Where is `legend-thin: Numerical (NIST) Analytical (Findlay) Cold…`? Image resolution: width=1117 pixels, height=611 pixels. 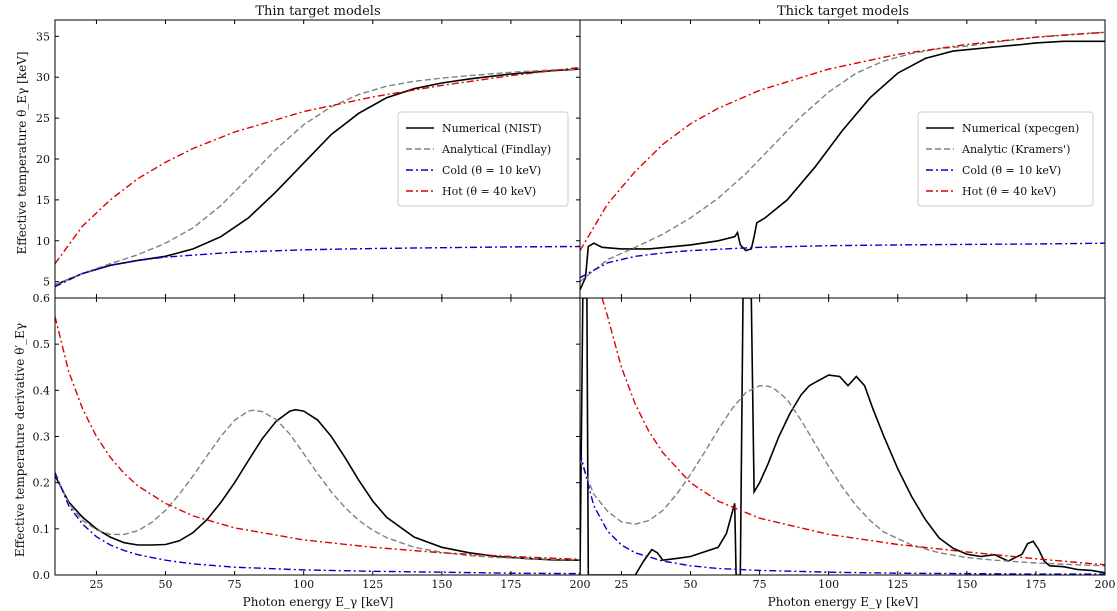 legend-thin: Numerical (NIST) Analytical (Findlay) Cold… is located at coordinates (483, 159).